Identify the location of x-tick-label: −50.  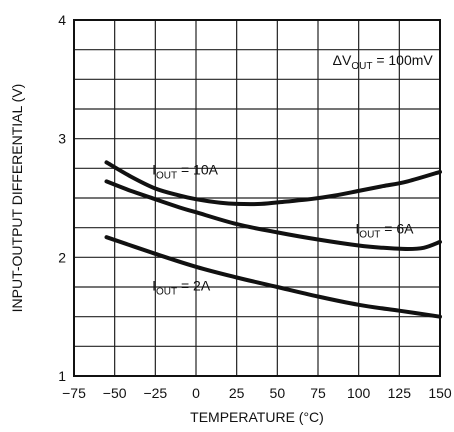
(115, 393).